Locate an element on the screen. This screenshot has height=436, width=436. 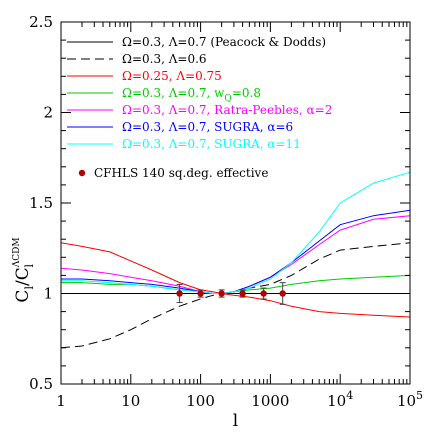
y-tick-label: 2.5 is located at coordinates (41, 22).